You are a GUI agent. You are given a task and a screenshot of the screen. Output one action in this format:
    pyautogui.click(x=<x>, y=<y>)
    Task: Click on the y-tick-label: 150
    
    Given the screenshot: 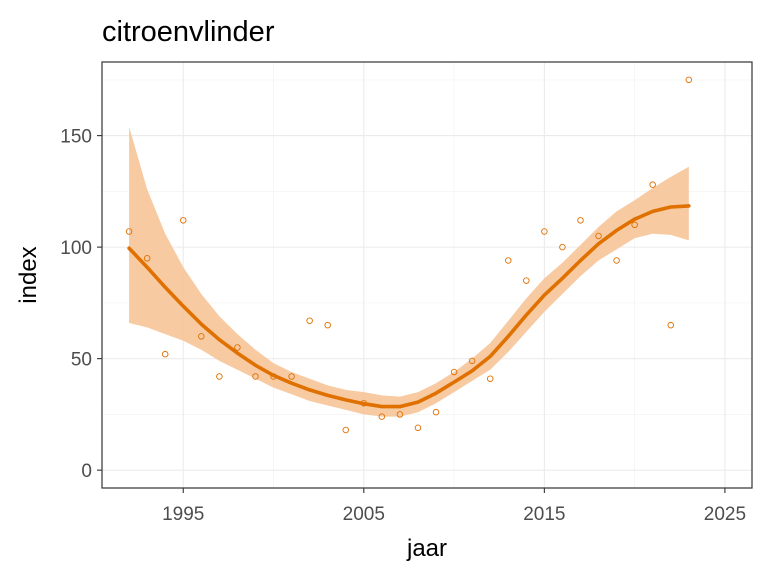 What is the action you would take?
    pyautogui.click(x=76, y=137)
    